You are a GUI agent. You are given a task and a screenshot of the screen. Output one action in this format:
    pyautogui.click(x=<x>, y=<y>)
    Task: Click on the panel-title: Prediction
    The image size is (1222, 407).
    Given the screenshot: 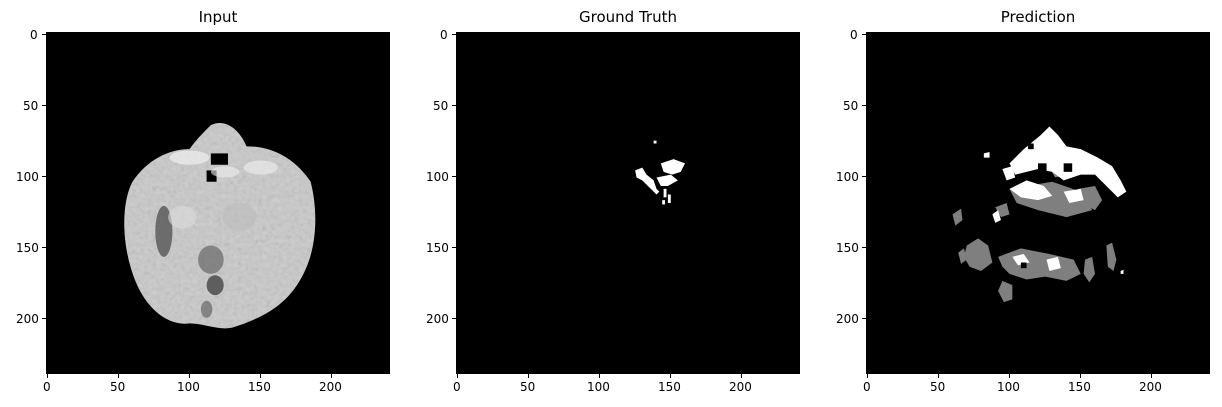 What is the action you would take?
    pyautogui.click(x=1038, y=17)
    